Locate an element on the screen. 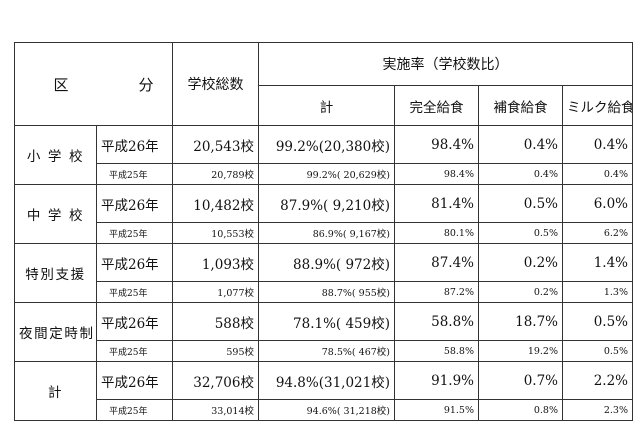  rate-cell: 88.9%( 972校) is located at coordinates (326, 262).